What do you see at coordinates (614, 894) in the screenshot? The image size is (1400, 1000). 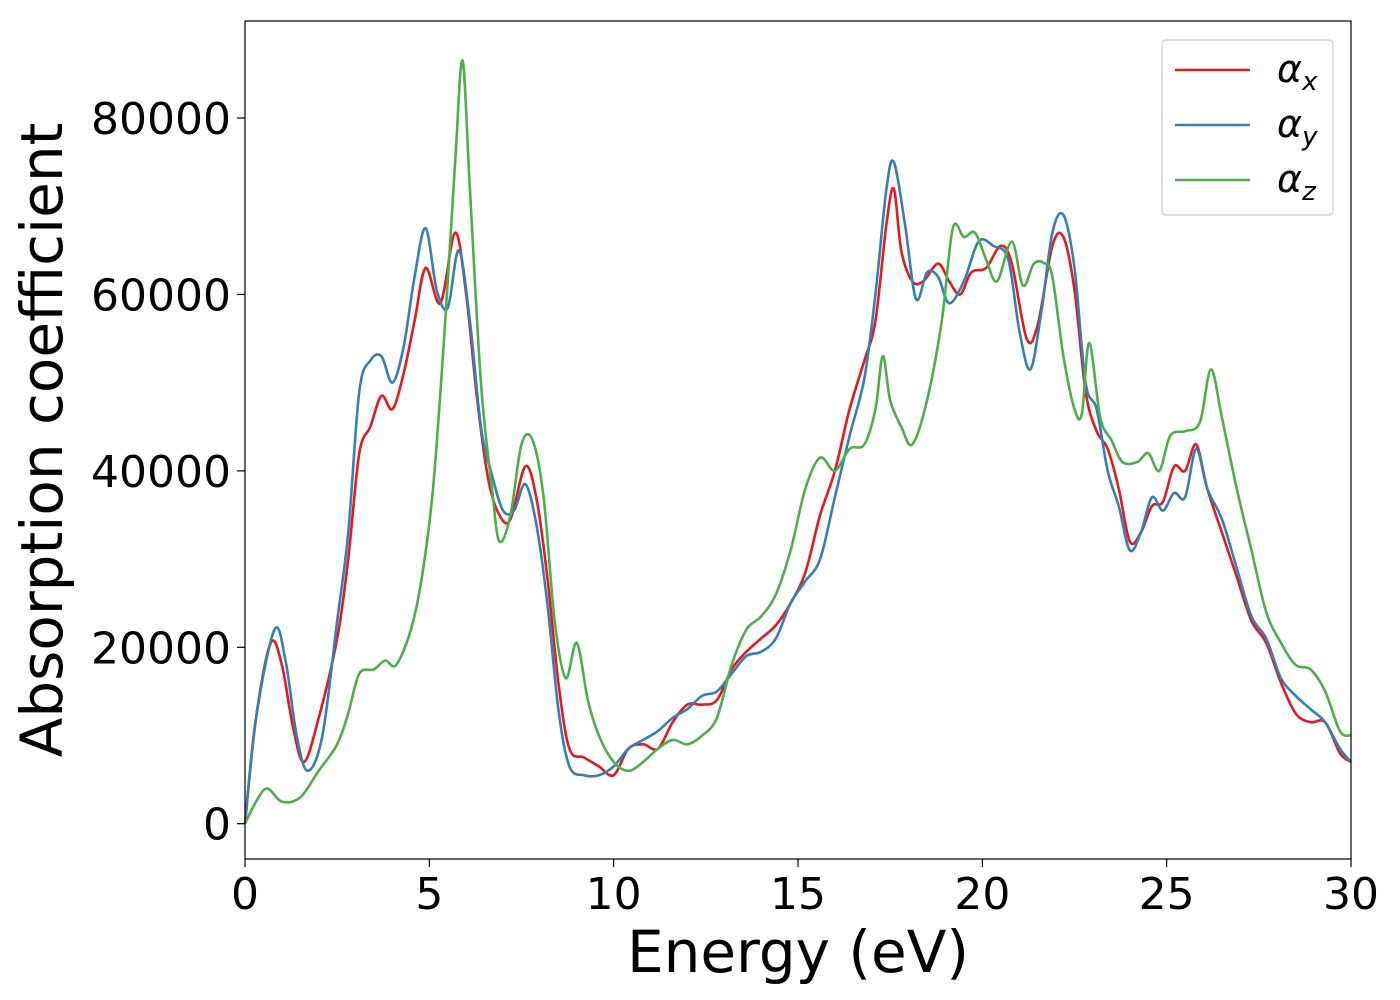 I see `x-tick-label: 10` at bounding box center [614, 894].